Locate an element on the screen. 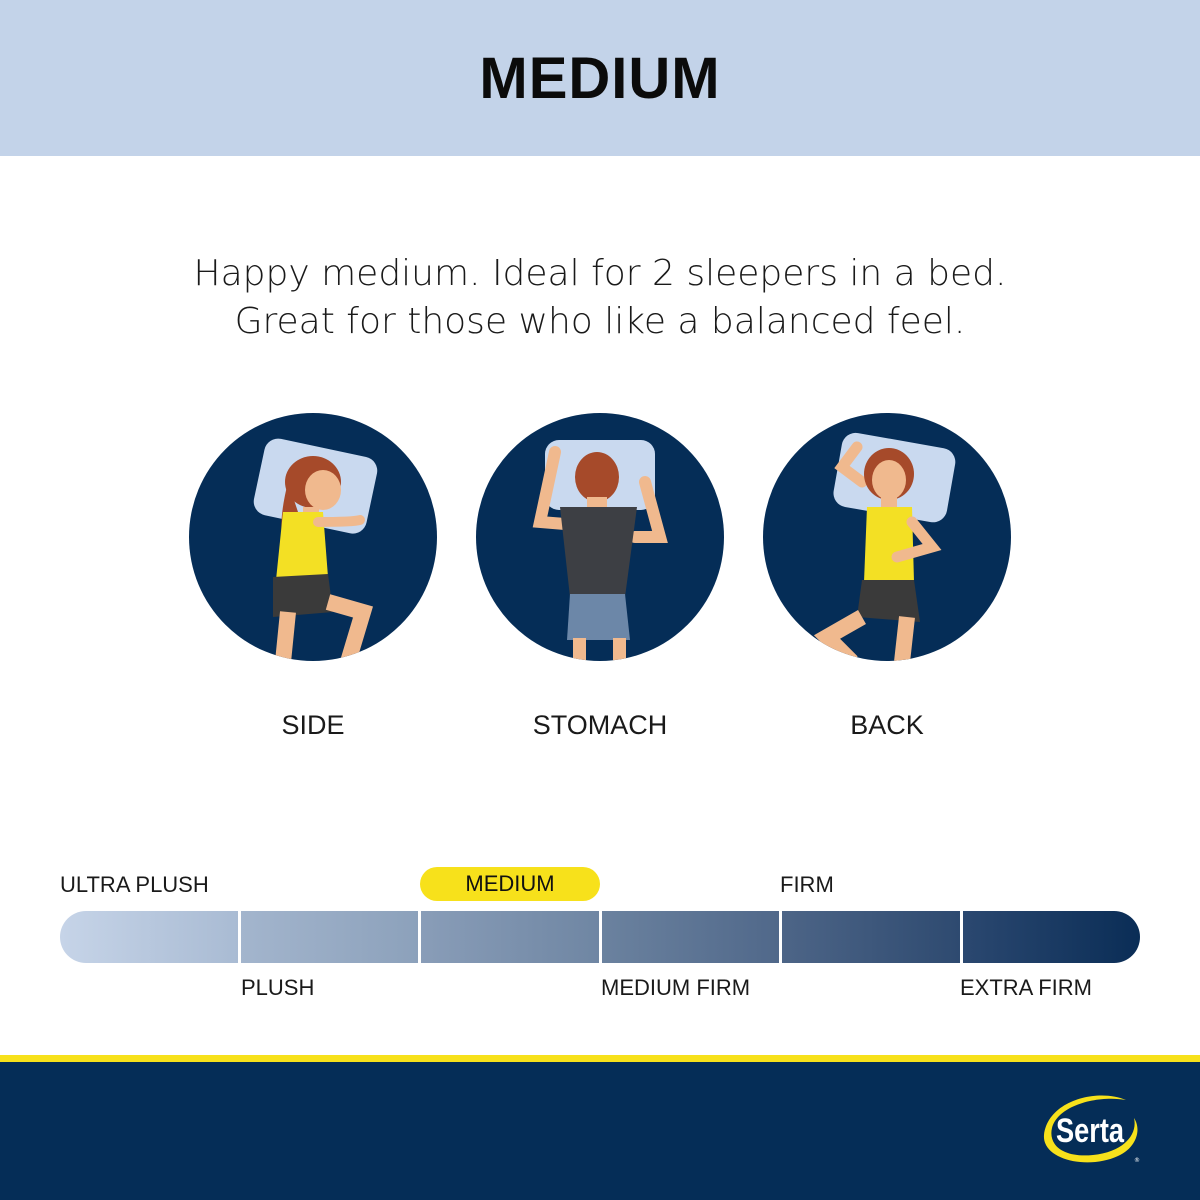  header-banner: MEDIUM is located at coordinates (600, 78).